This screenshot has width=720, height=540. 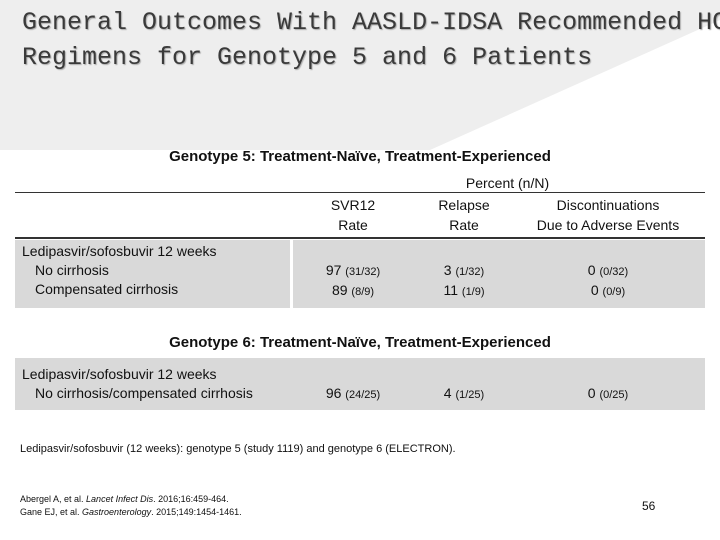 What do you see at coordinates (447, 393) in the screenshot?
I see `cell-value: 4` at bounding box center [447, 393].